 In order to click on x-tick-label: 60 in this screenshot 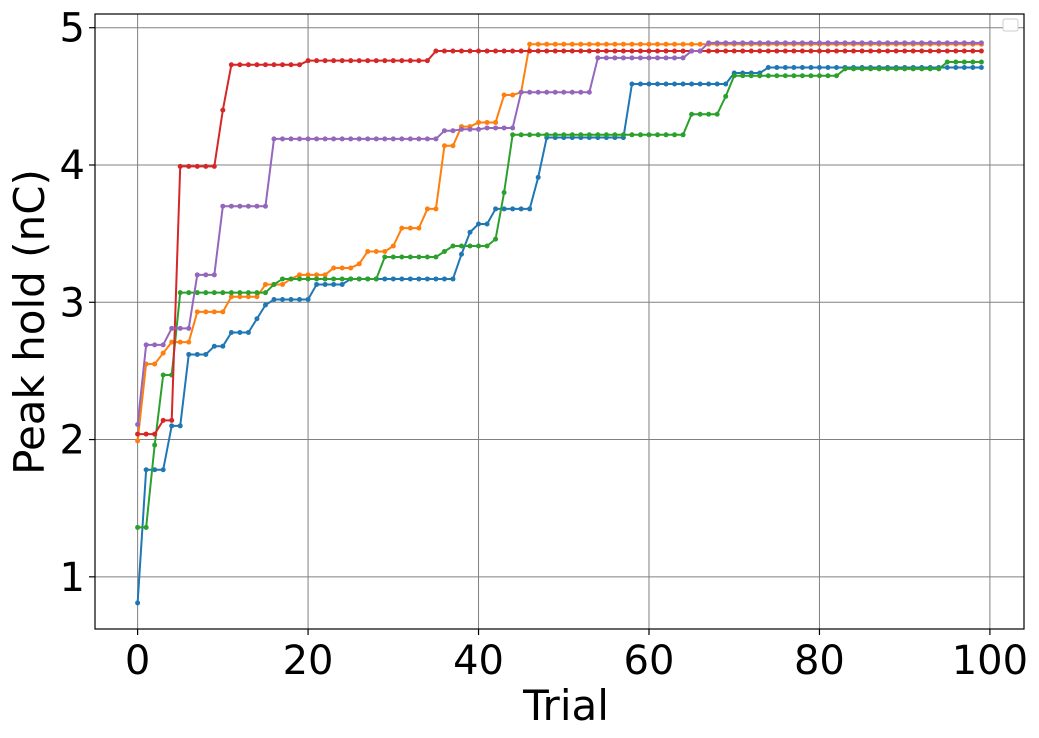, I will do `click(649, 661)`.